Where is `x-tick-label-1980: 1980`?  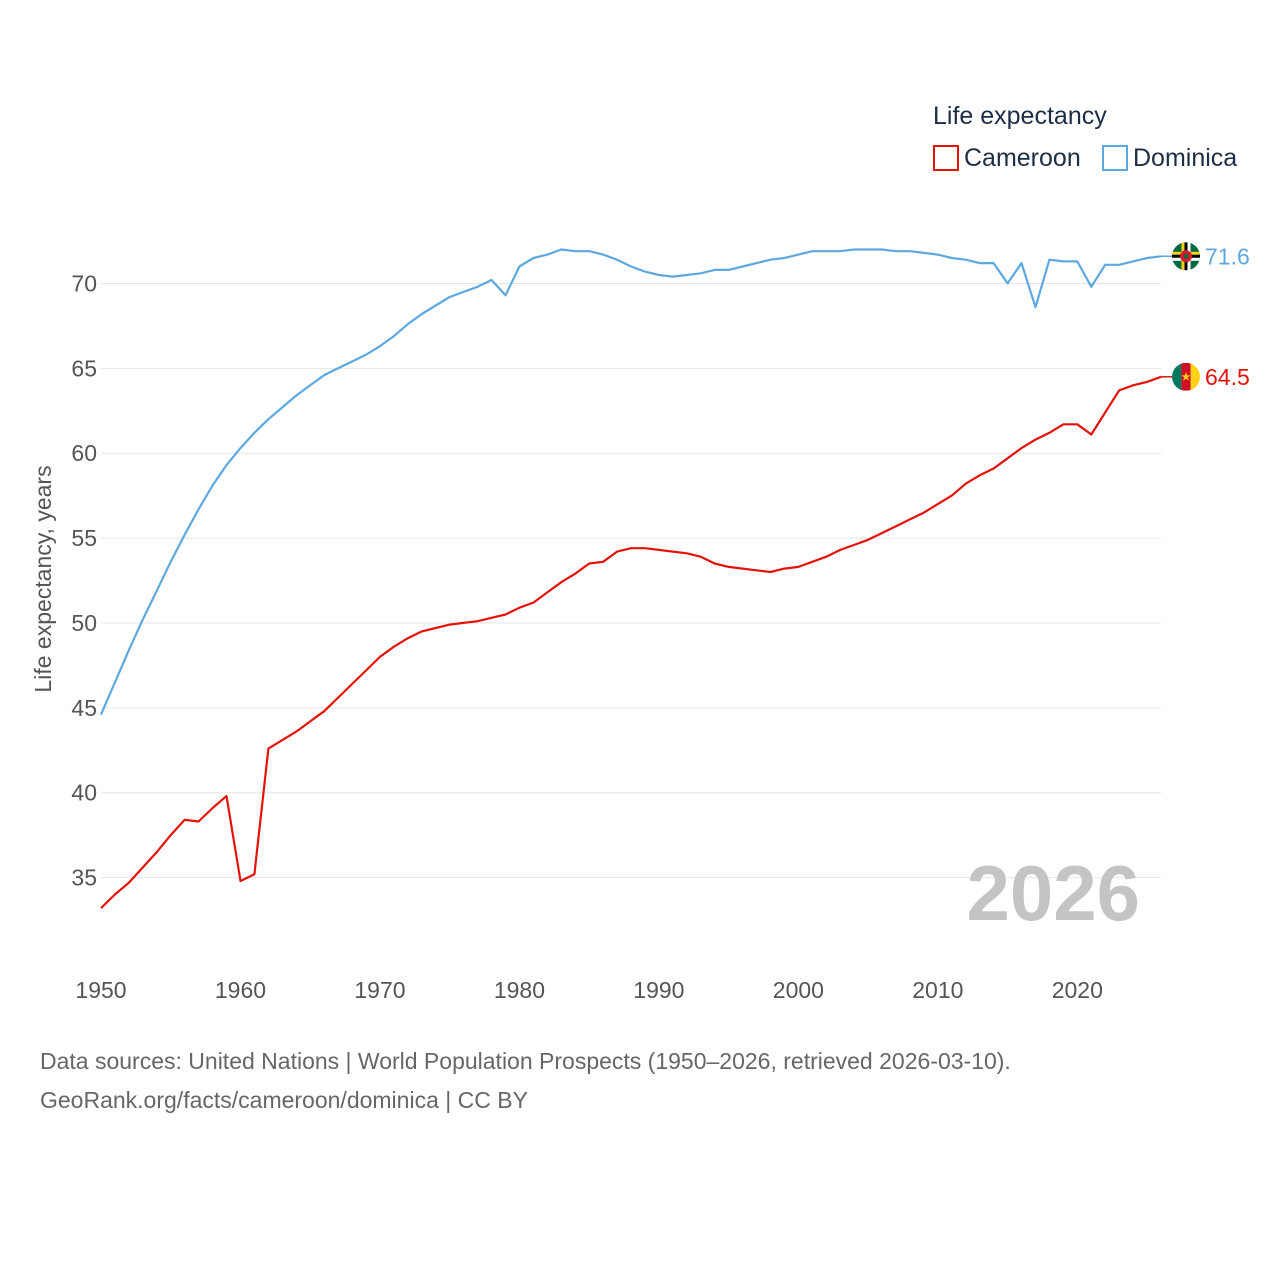 x-tick-label-1980: 1980 is located at coordinates (519, 990).